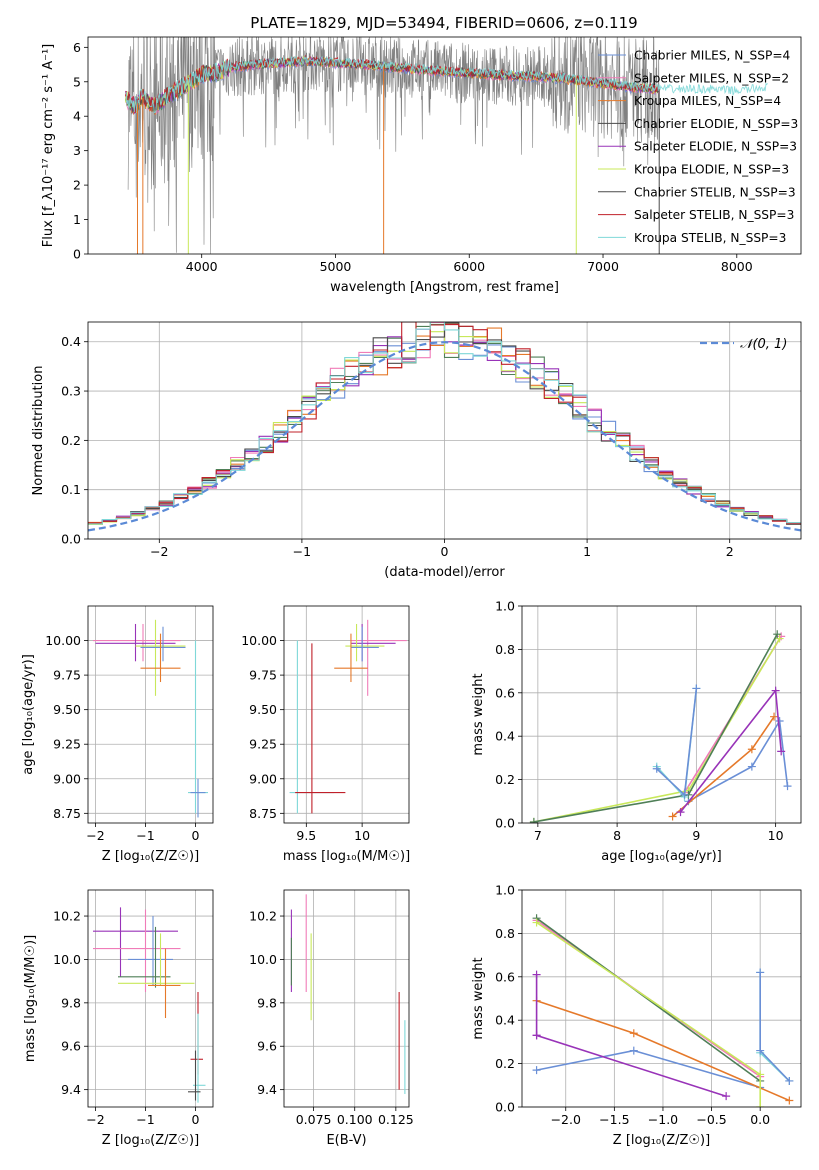 The image size is (819, 1170). I want to click on residuals-xtick-label: −2, so click(159, 551).